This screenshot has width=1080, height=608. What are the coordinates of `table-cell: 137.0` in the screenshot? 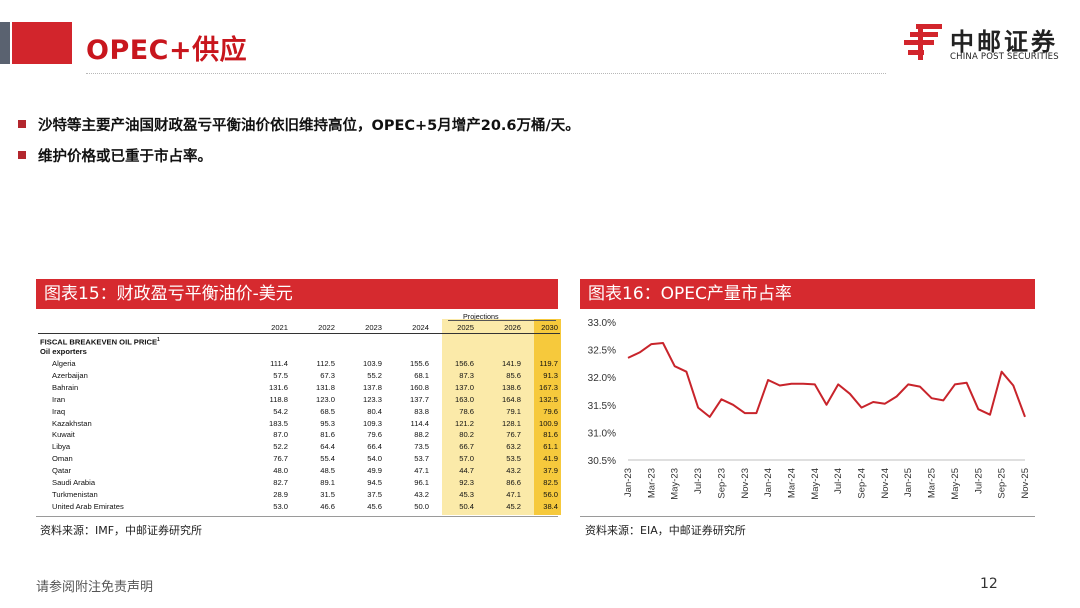 It's located at (464, 387).